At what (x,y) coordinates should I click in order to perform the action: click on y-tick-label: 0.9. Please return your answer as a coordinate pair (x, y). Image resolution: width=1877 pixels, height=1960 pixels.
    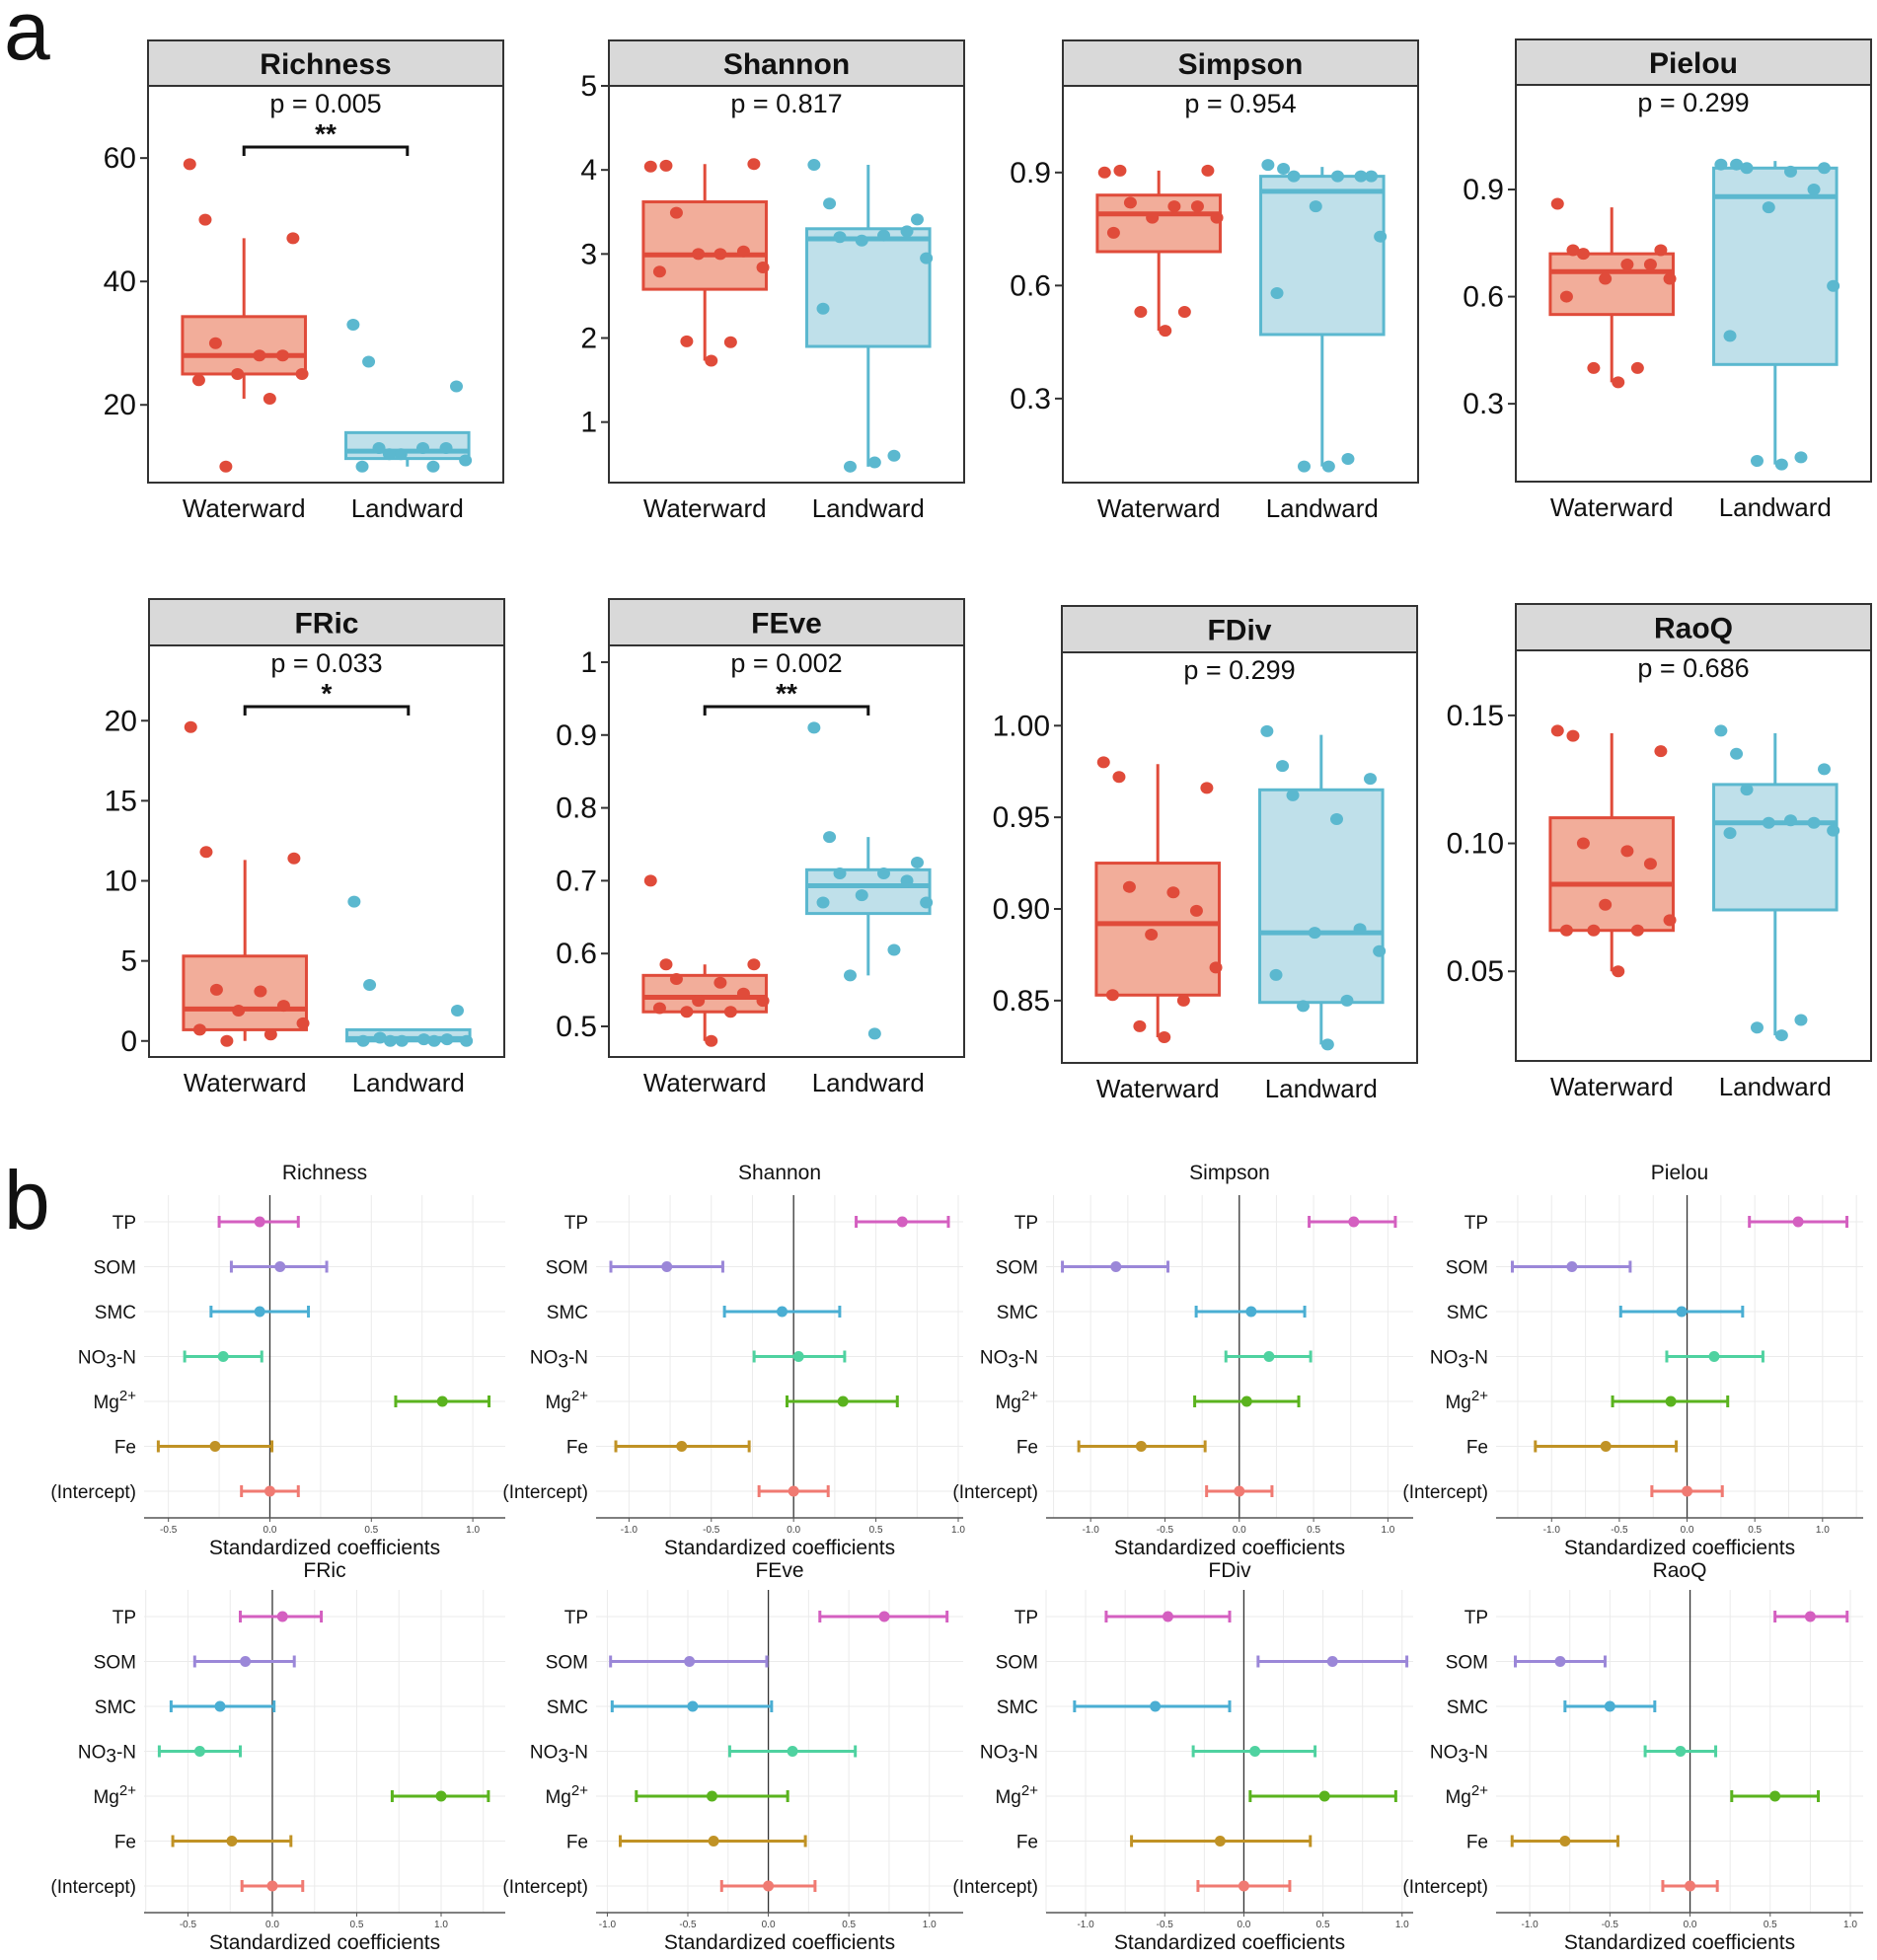
    Looking at the image, I should click on (576, 735).